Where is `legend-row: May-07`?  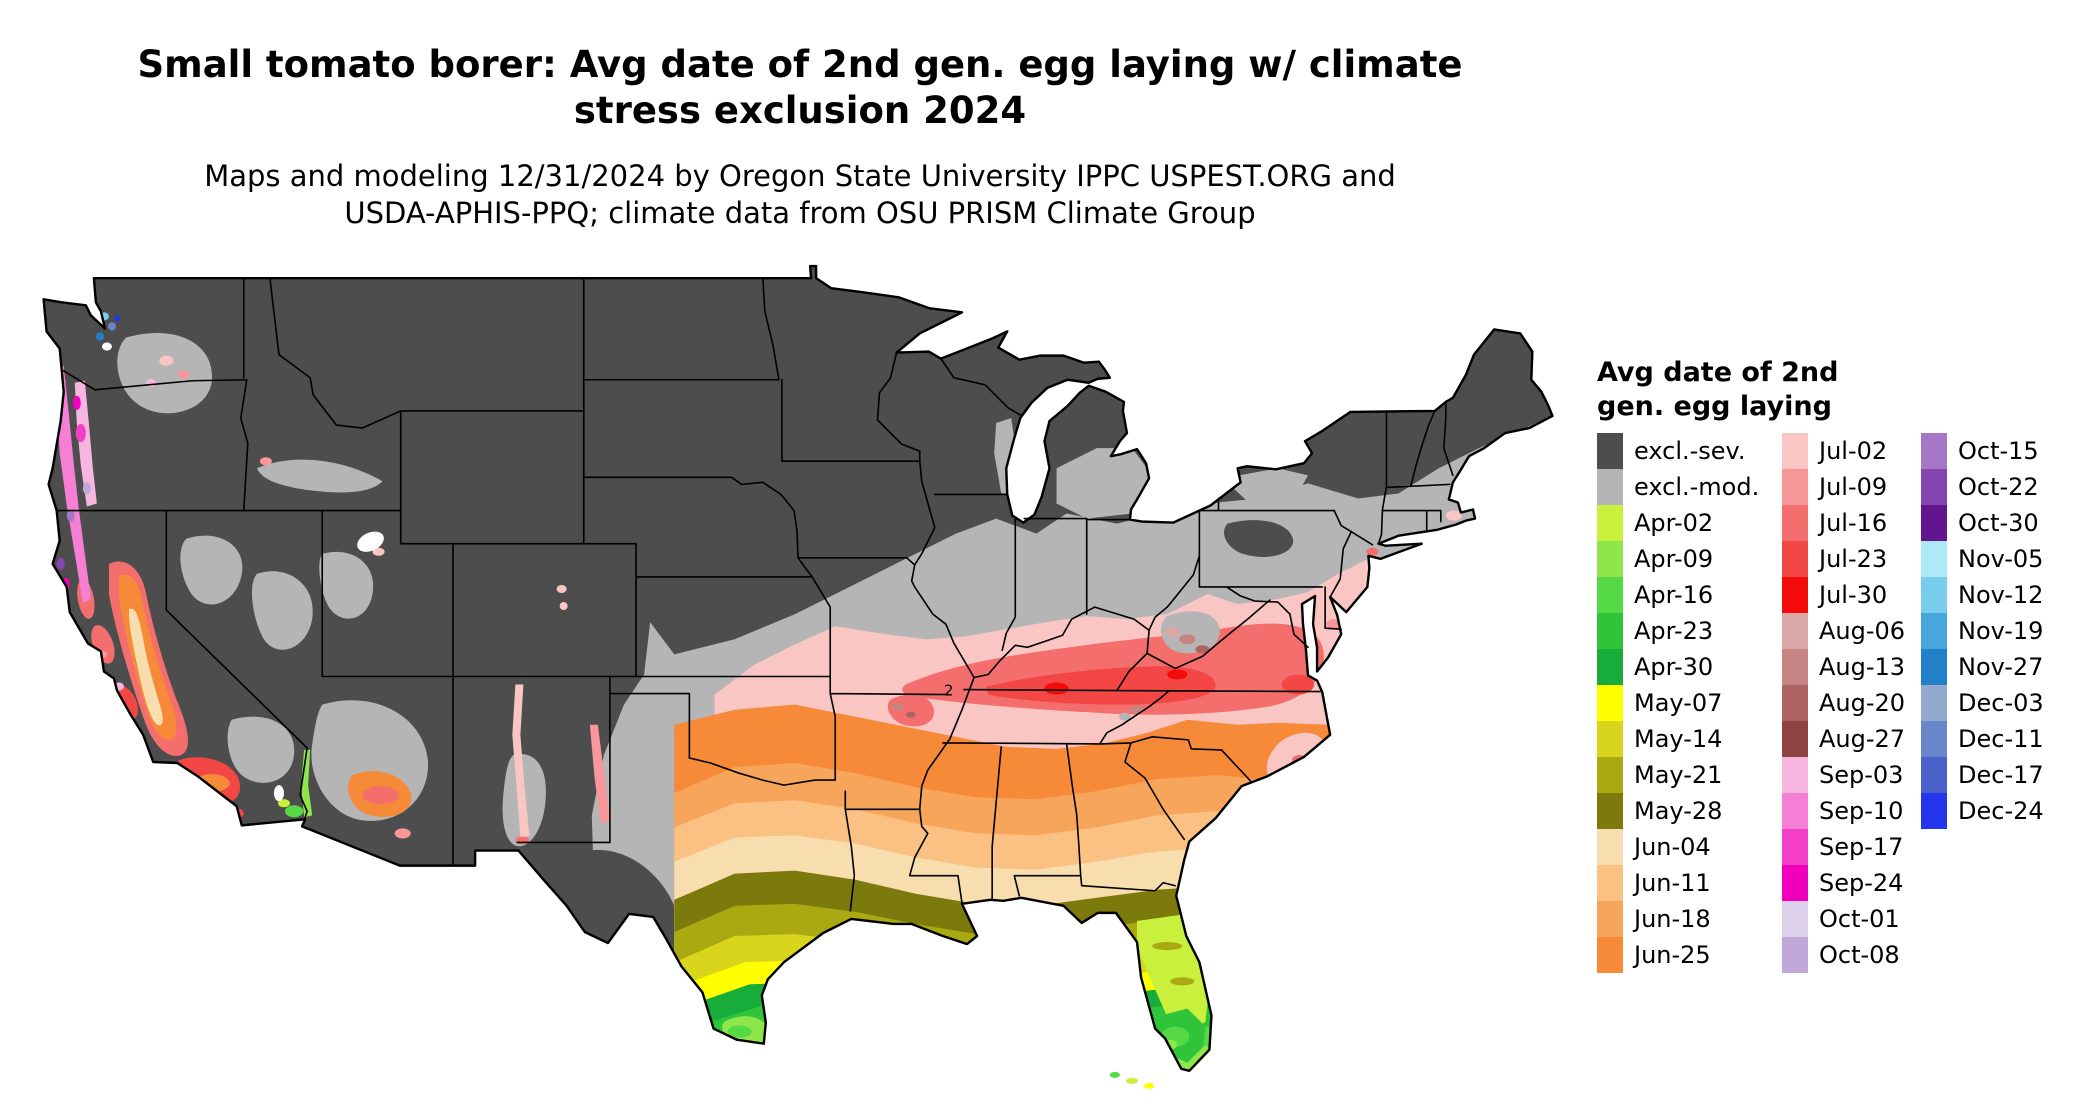 legend-row: May-07 is located at coordinates (1678, 703).